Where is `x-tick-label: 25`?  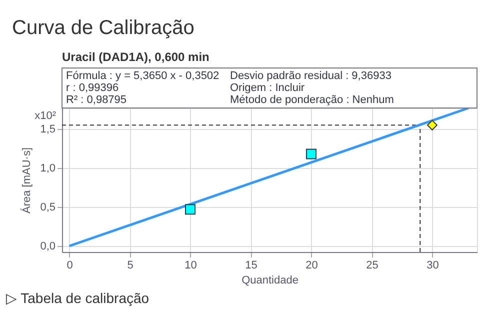 x-tick-label: 25 is located at coordinates (372, 266).